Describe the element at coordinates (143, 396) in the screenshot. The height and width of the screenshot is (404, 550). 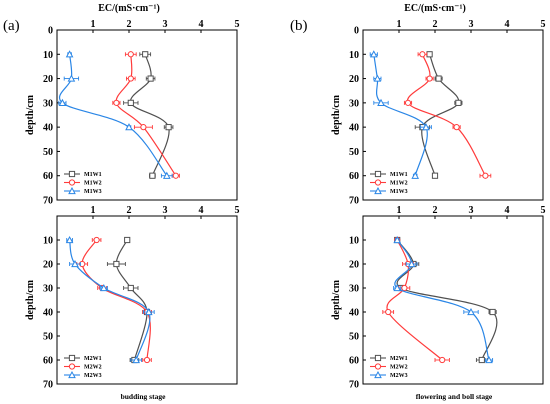
I see `stage-label-a: budding stage` at that location.